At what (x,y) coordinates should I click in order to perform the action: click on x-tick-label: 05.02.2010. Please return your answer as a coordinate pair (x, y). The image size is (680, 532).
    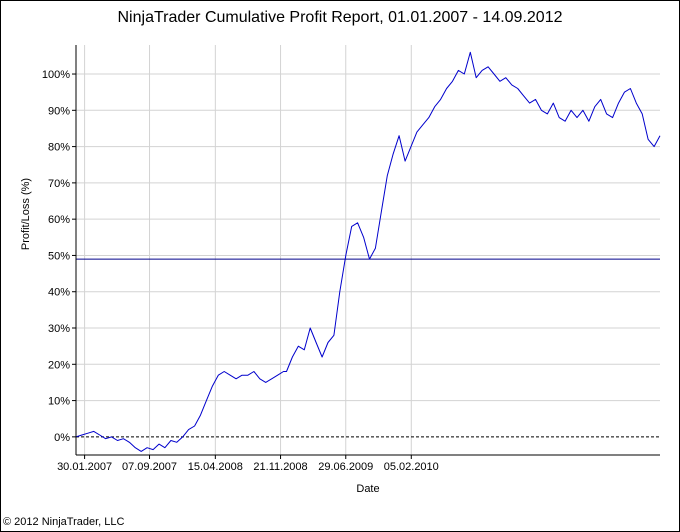
    Looking at the image, I should click on (411, 467).